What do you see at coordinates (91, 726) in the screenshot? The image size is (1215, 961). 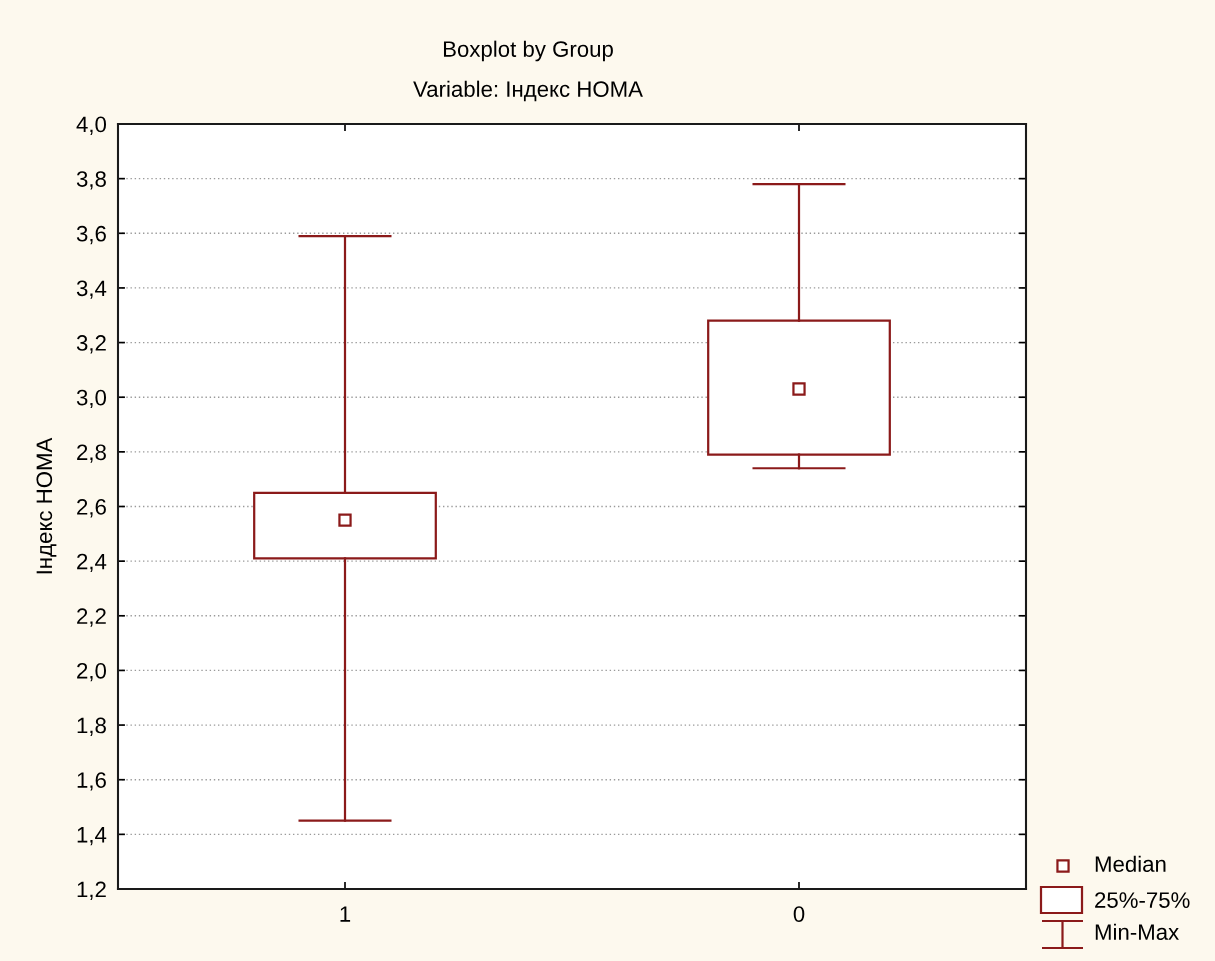 I see `y-tick-label: 1,8` at bounding box center [91, 726].